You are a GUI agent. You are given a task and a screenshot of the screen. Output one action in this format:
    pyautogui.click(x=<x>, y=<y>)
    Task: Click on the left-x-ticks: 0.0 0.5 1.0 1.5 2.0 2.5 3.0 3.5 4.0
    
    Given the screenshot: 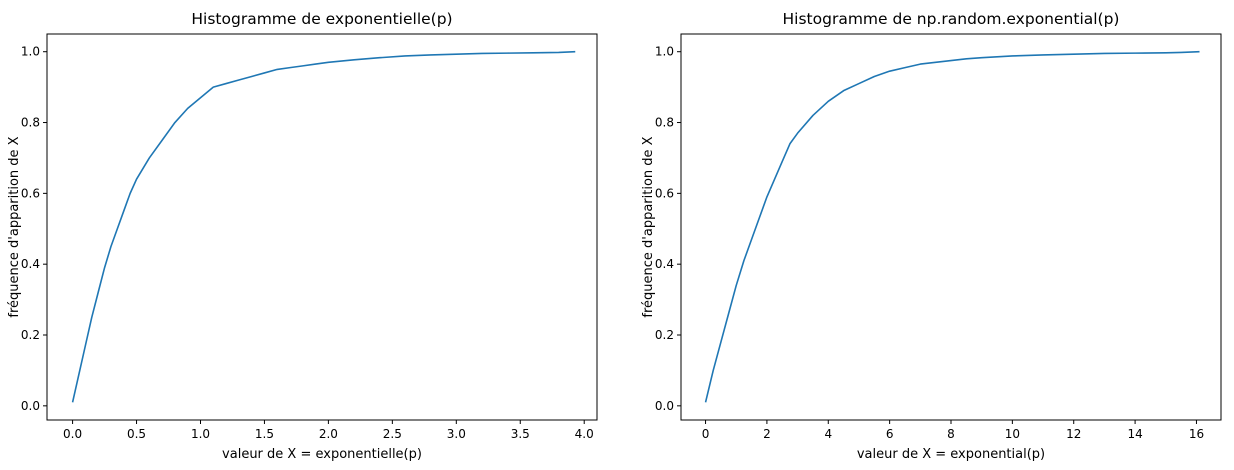 What is the action you would take?
    pyautogui.click(x=328, y=430)
    